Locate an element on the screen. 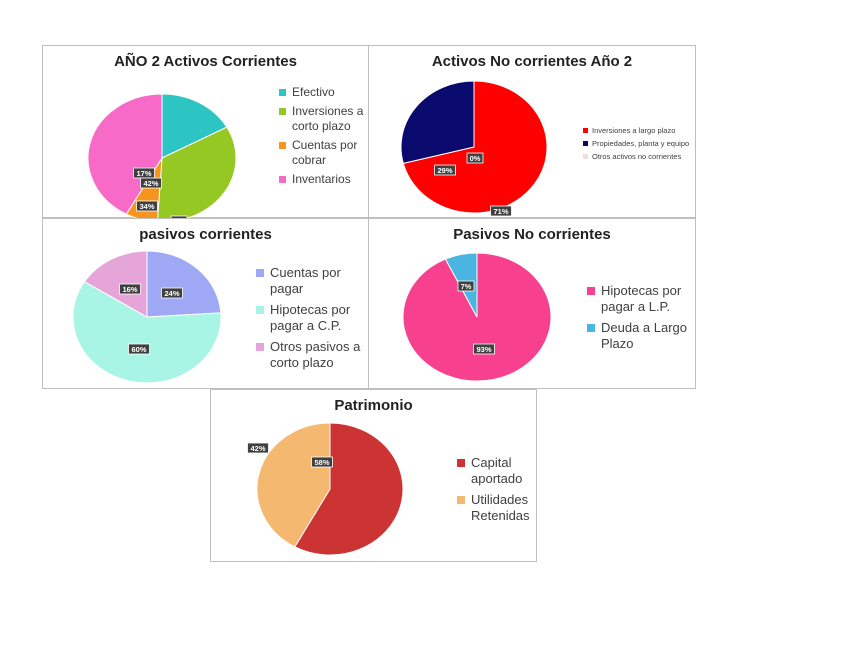 The height and width of the screenshot is (666, 848). data-label-propiedades-planta-y-equipo: 29% is located at coordinates (445, 170).